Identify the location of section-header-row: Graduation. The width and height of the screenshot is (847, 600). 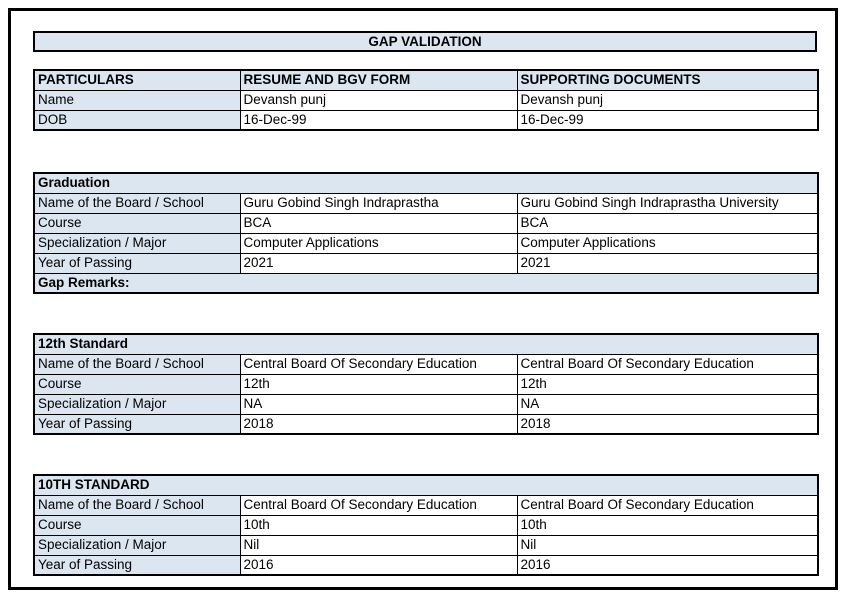
(426, 183).